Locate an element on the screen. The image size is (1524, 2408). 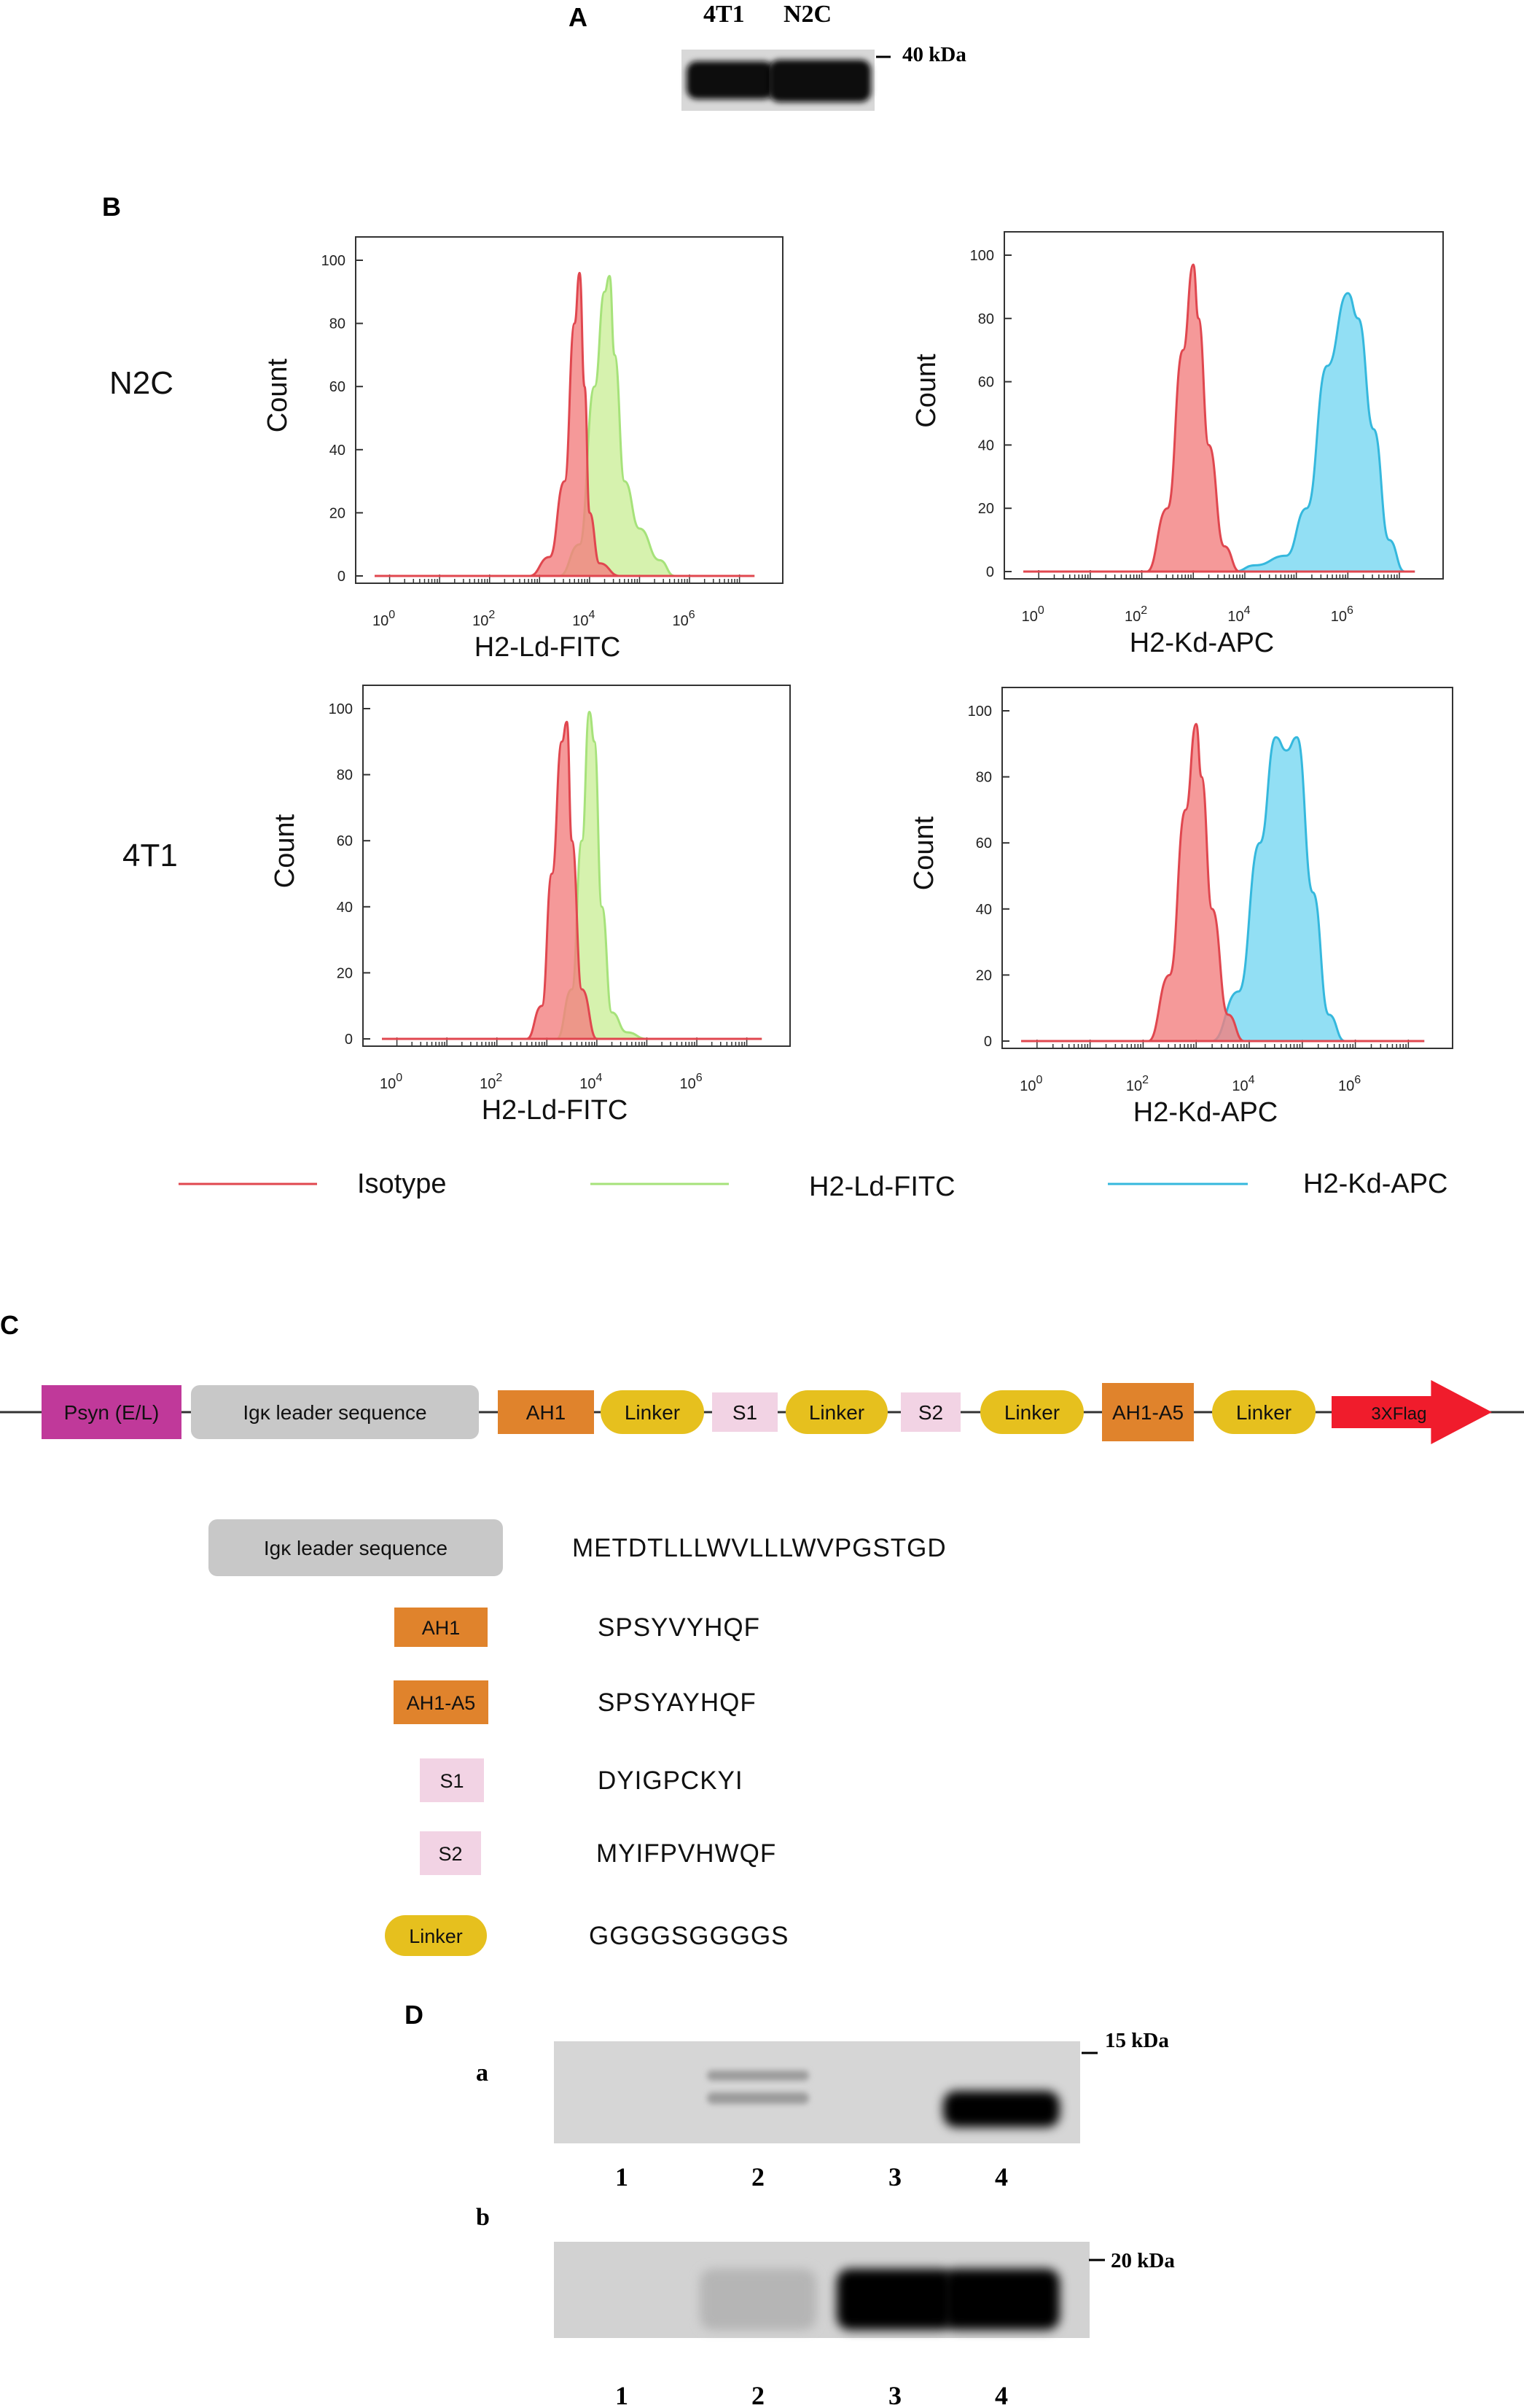
construct-3xflag-shape is located at coordinates (1412, 1412).